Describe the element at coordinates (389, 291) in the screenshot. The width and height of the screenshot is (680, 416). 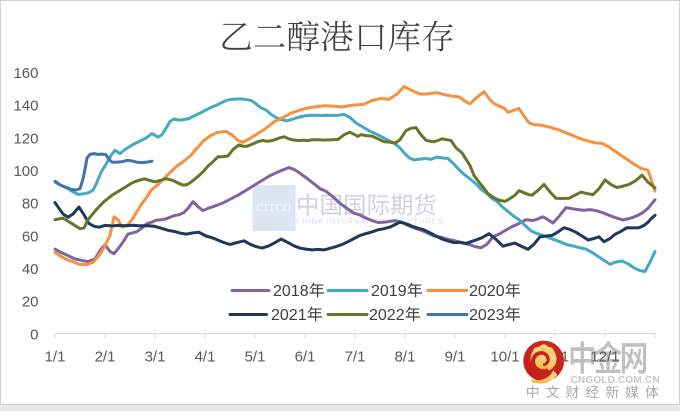
I see `svg-text: 2019` at that location.